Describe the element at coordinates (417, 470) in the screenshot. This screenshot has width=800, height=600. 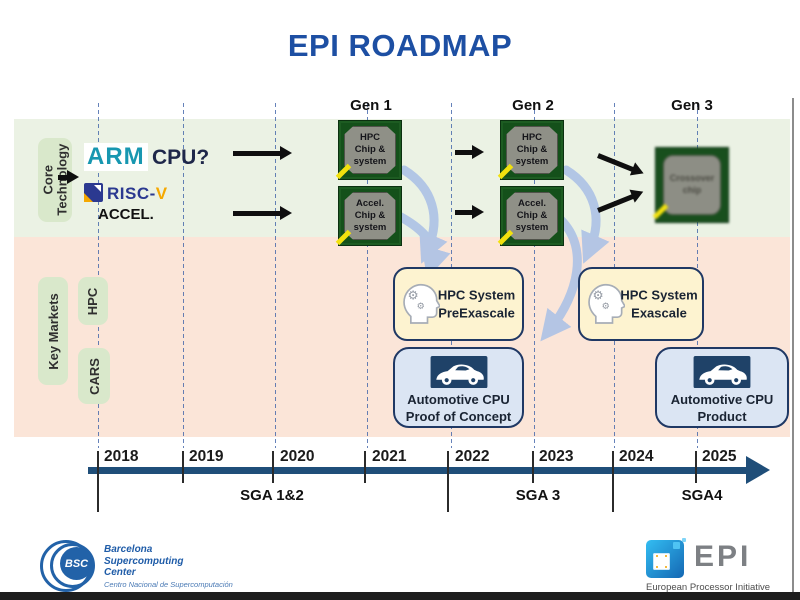
I see `timeline-bar` at that location.